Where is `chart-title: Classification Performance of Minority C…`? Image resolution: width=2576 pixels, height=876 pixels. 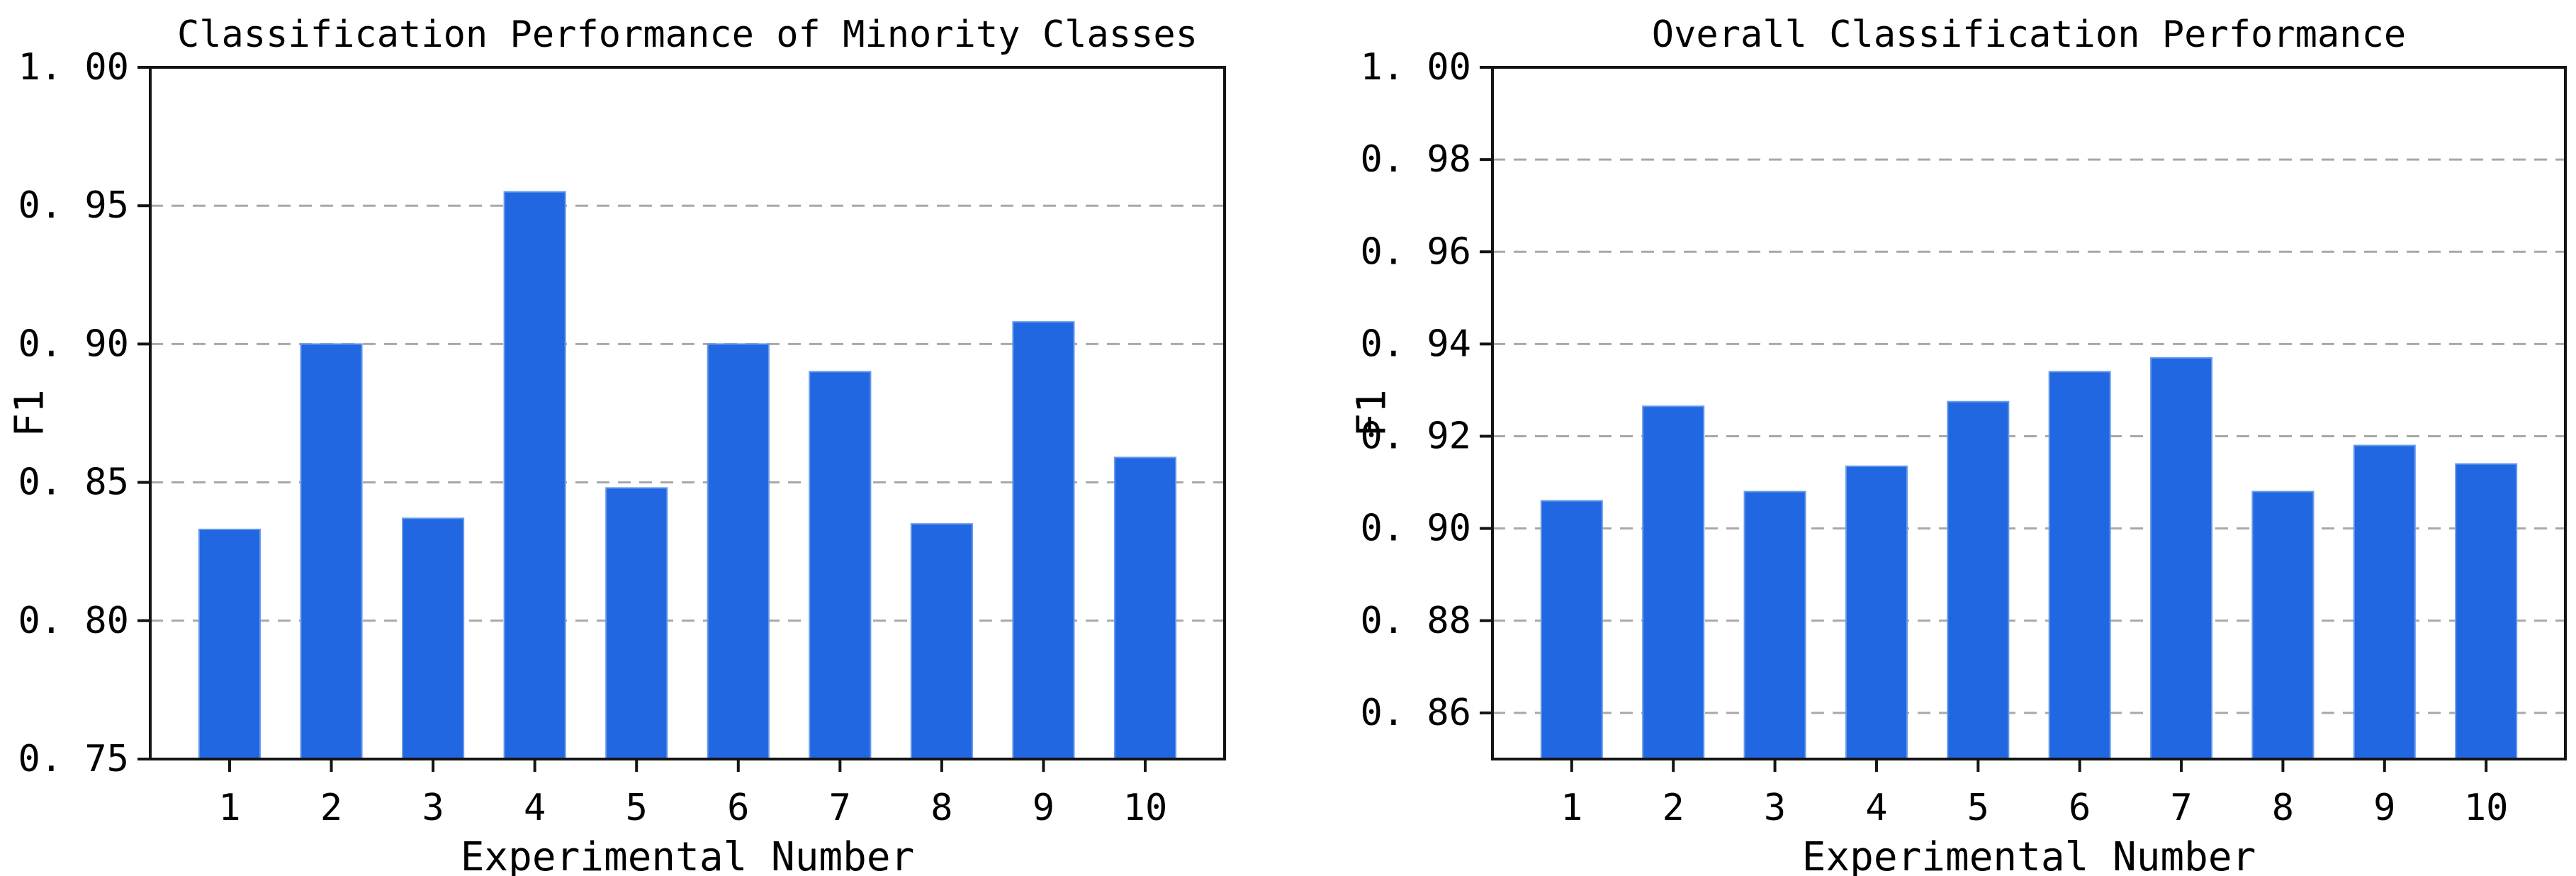
chart-title: Classification Performance of Minority C… is located at coordinates (687, 34).